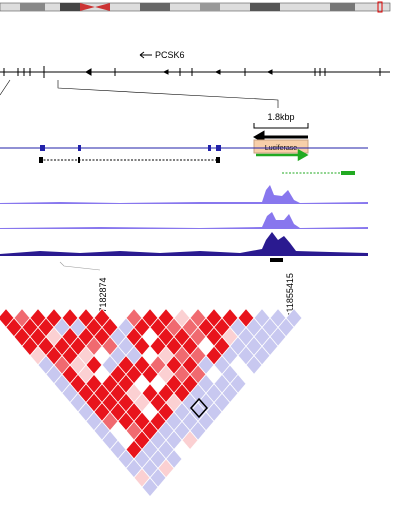  I want to click on snp-label: rs7182874, so click(103, 298).